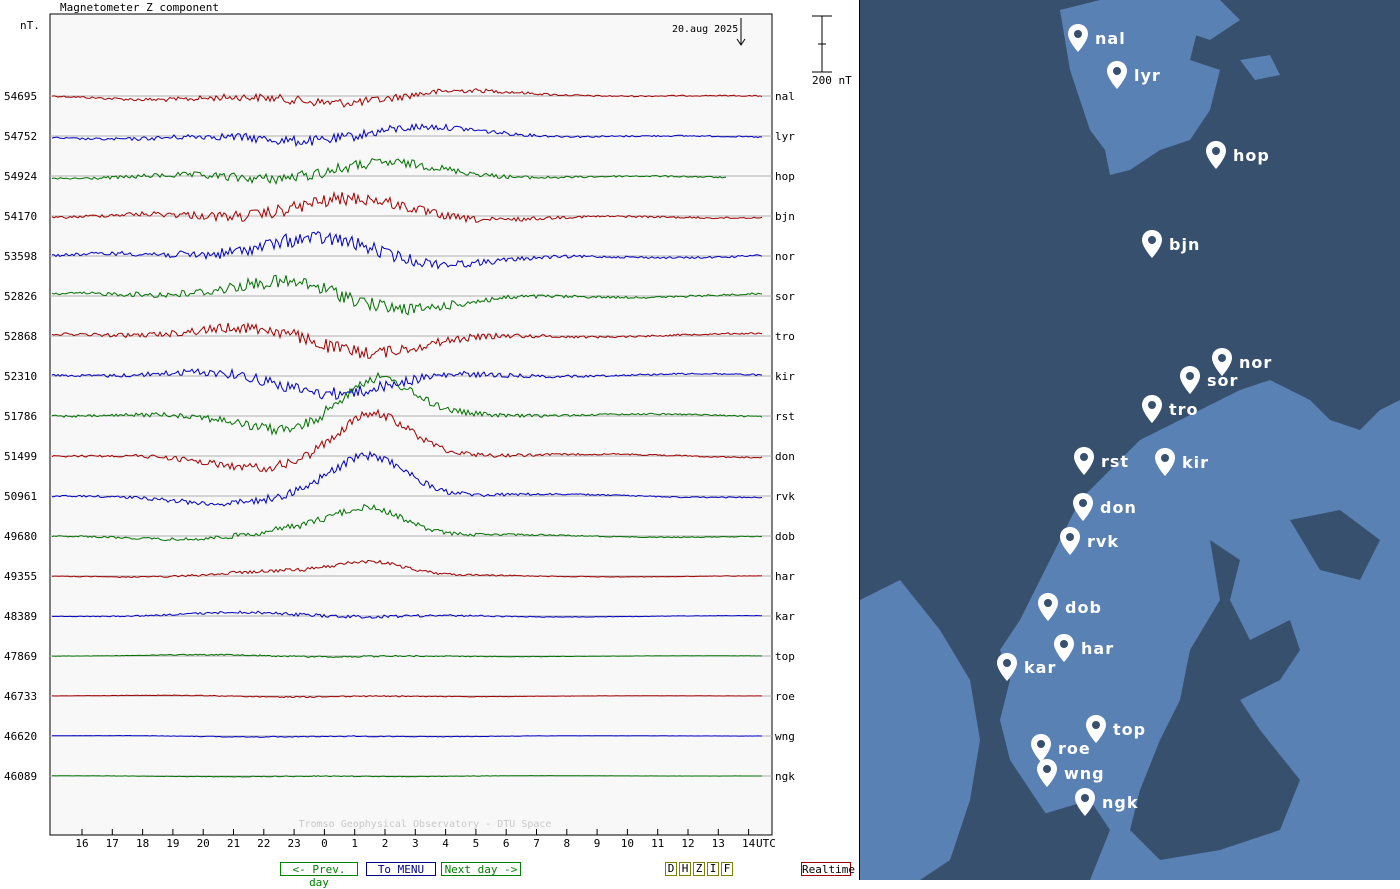 This screenshot has height=889, width=1400. Describe the element at coordinates (406, 736) in the screenshot. I see `trace-wng` at that location.